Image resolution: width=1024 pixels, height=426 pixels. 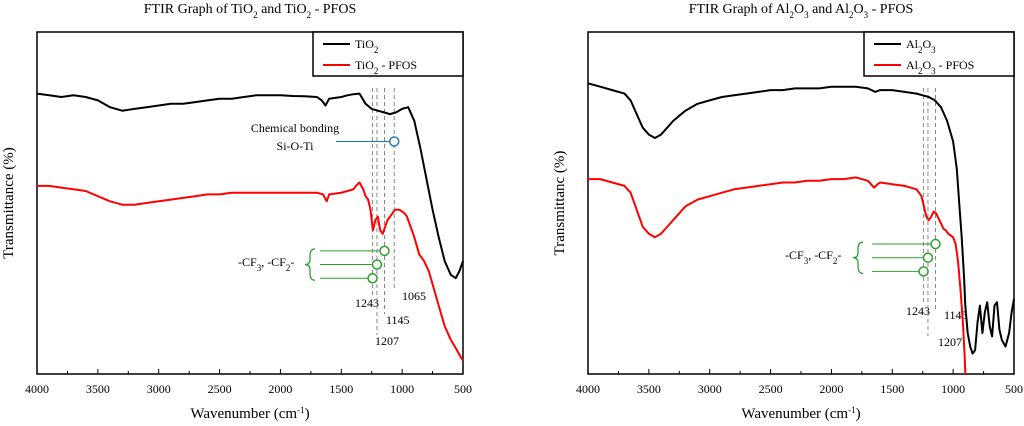 I want to click on legend-label-1: TiO2, so click(x=366, y=46).